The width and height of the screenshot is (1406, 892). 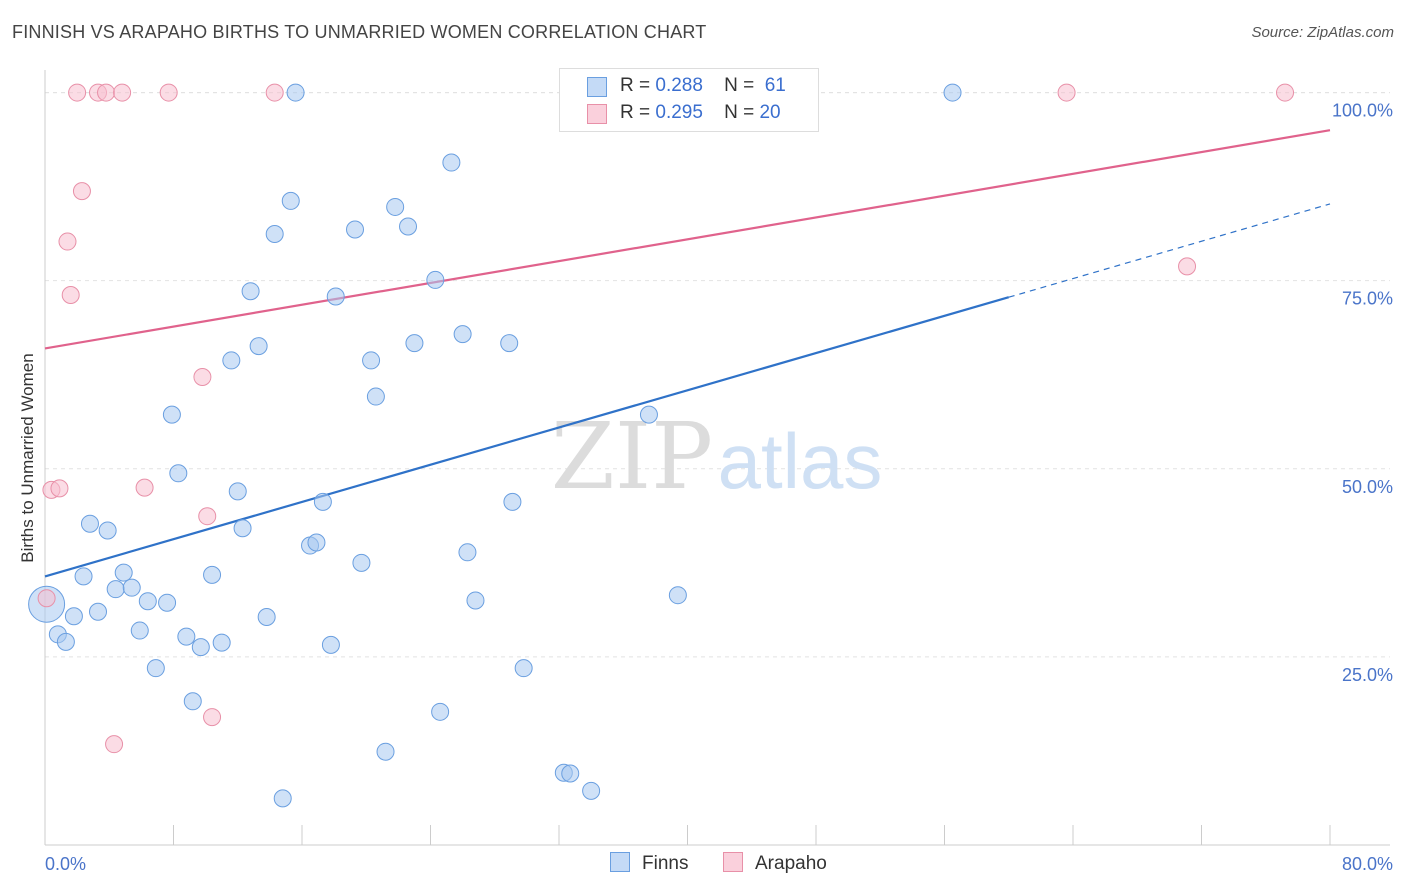 I want to click on watermark: ZIP atlas, so click(x=716, y=456).